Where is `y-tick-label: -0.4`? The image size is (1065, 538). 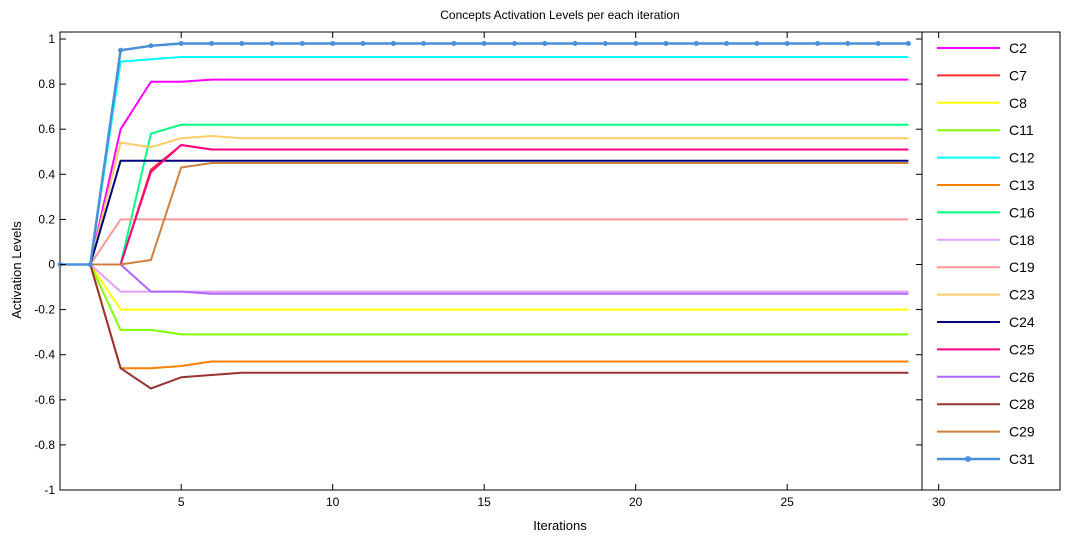 y-tick-label: -0.4 is located at coordinates (44, 355).